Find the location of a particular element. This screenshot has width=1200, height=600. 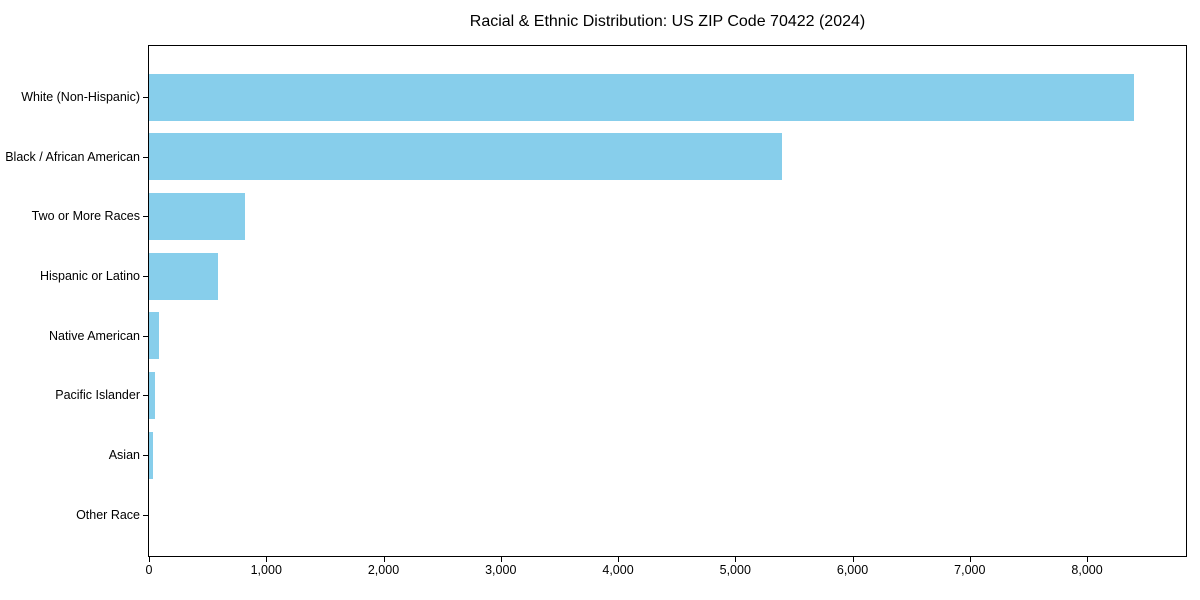

y-axis-label: White (Non-Hispanic) is located at coordinates (80, 97).